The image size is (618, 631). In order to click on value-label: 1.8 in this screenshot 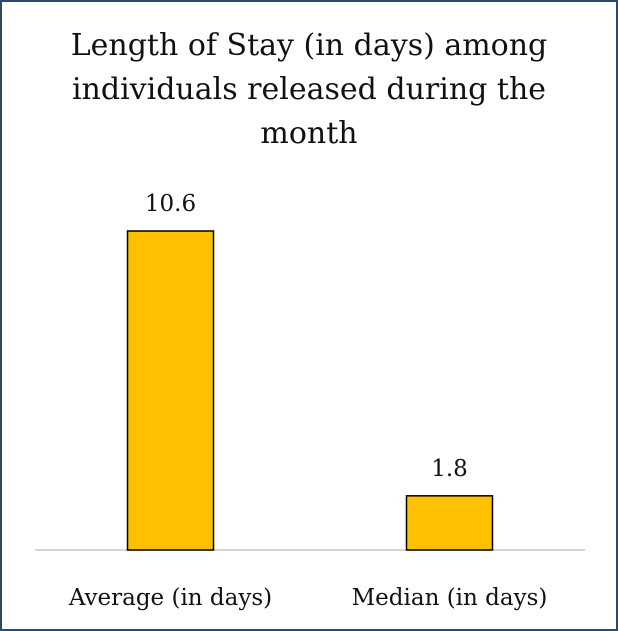, I will do `click(449, 469)`.